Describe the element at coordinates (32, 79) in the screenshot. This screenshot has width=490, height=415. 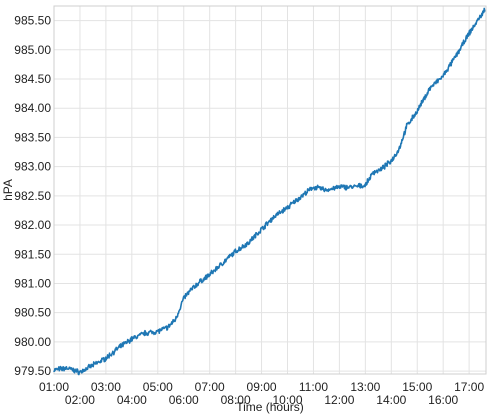
I see `y-tick-label: 984.50` at that location.